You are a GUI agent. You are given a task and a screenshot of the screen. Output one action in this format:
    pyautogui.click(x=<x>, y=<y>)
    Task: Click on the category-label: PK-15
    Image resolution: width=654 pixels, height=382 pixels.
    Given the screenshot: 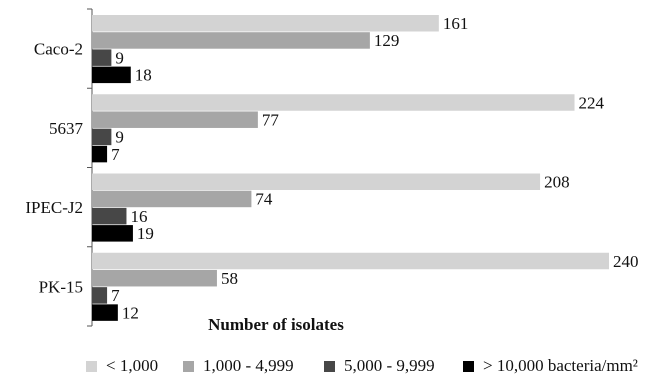 What is the action you would take?
    pyautogui.click(x=61, y=286)
    